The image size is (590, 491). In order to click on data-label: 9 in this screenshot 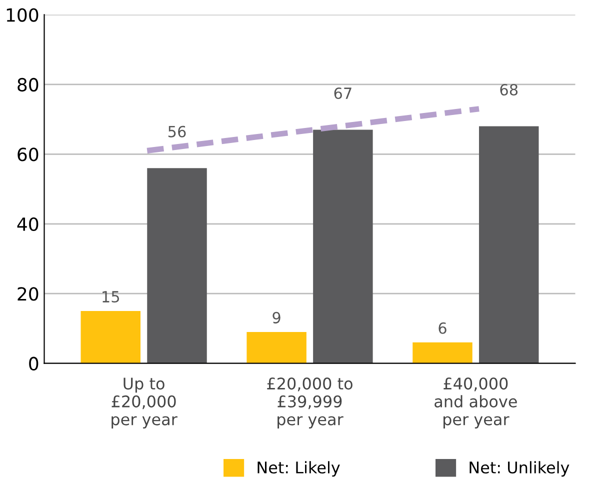, I will do `click(276, 318)`.